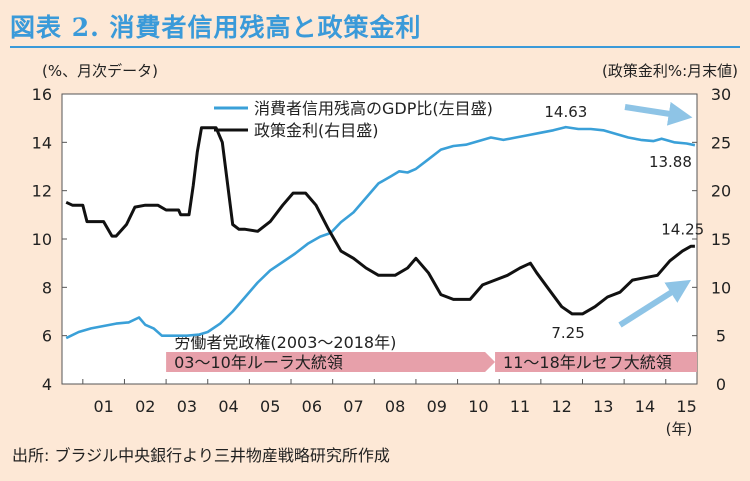 This screenshot has height=481, width=750. What do you see at coordinates (721, 384) in the screenshot?
I see `right-y-tick-label: 0` at bounding box center [721, 384].